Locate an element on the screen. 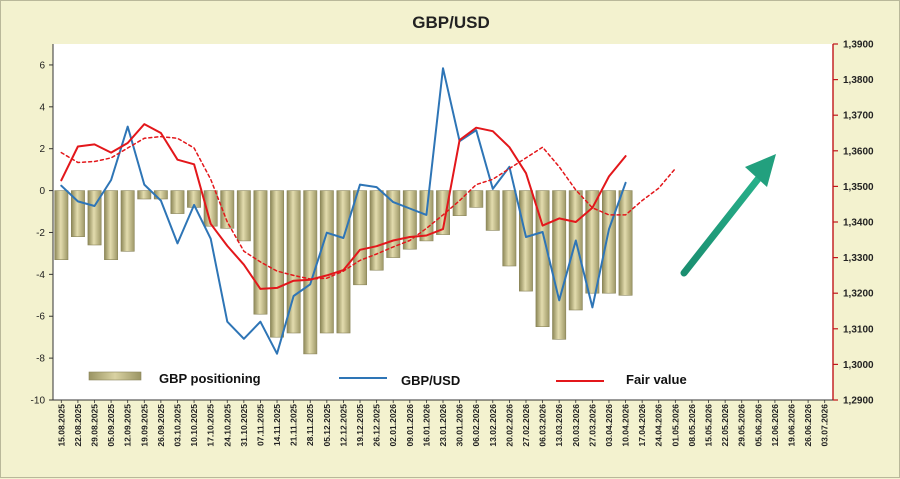 The width and height of the screenshot is (900, 479). x-axis-date-label: 27.02.2026 is located at coordinates (526, 425).